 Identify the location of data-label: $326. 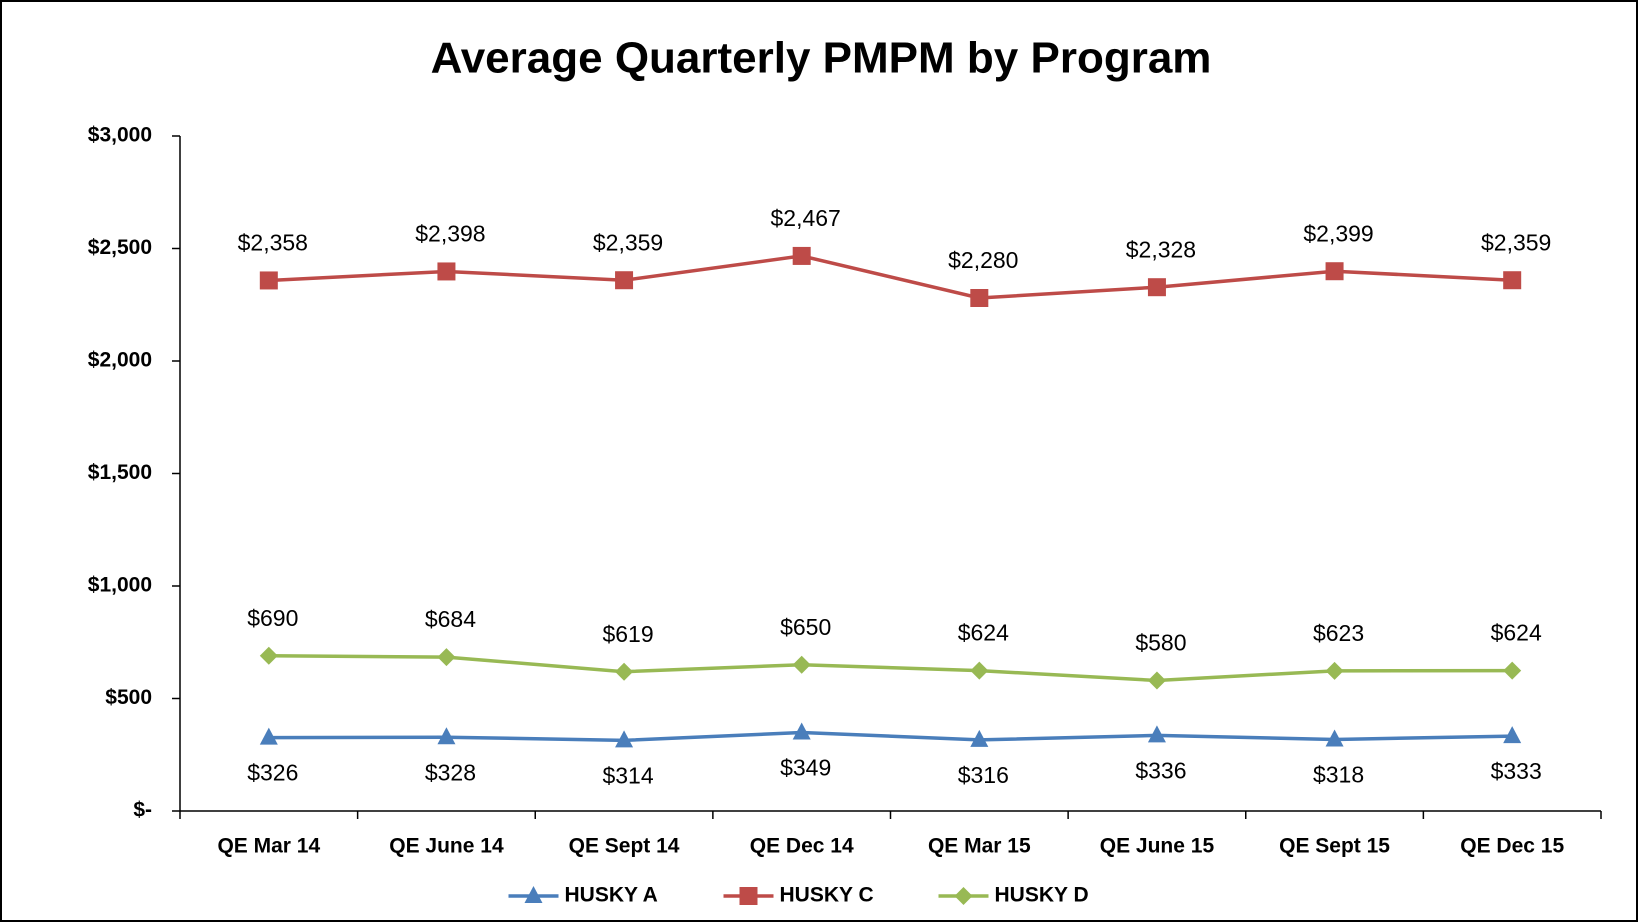
(272, 773).